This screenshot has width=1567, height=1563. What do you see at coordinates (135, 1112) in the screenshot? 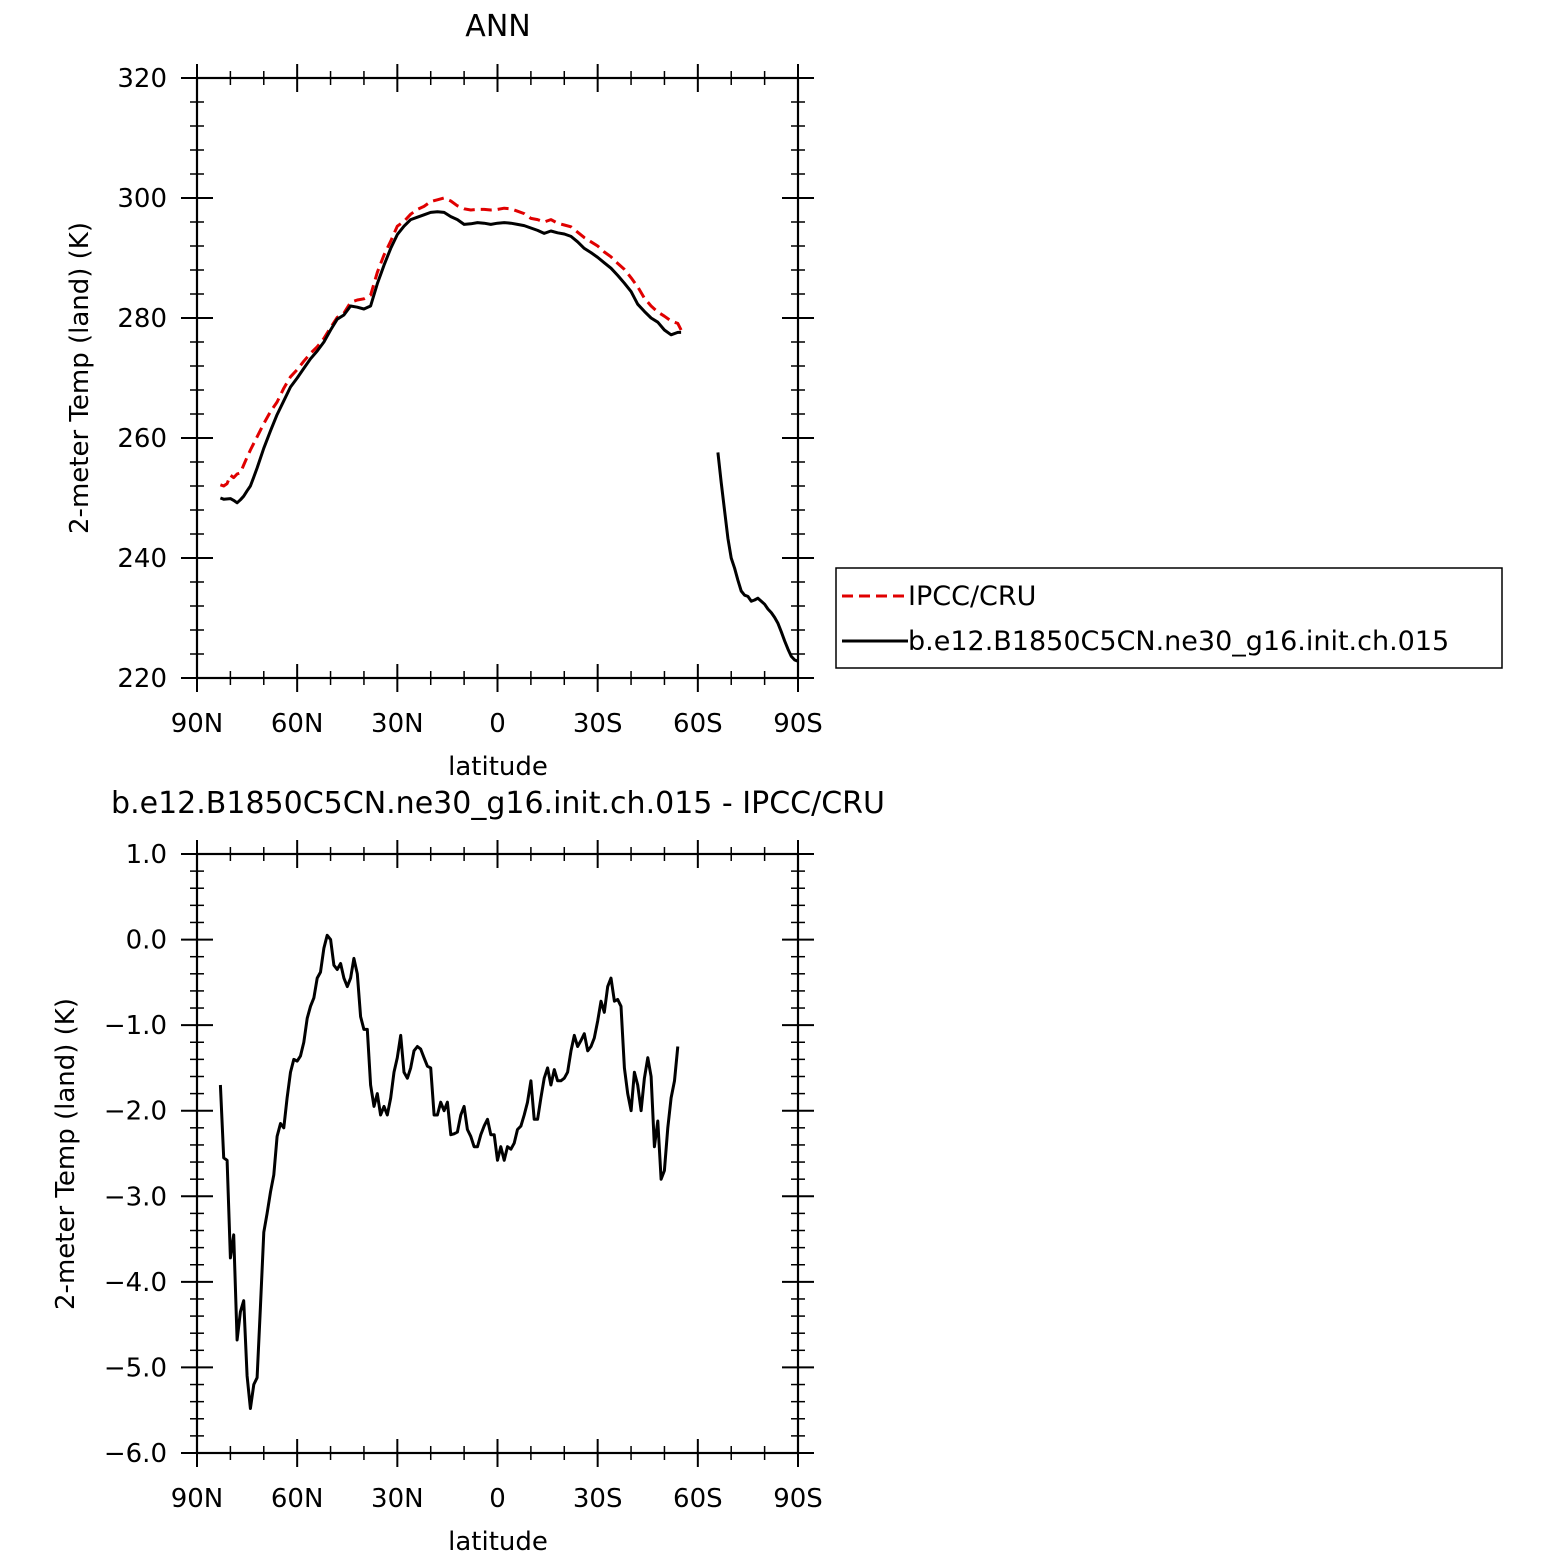
I see `bottom-y-tick-label: −2.0` at bounding box center [135, 1112].